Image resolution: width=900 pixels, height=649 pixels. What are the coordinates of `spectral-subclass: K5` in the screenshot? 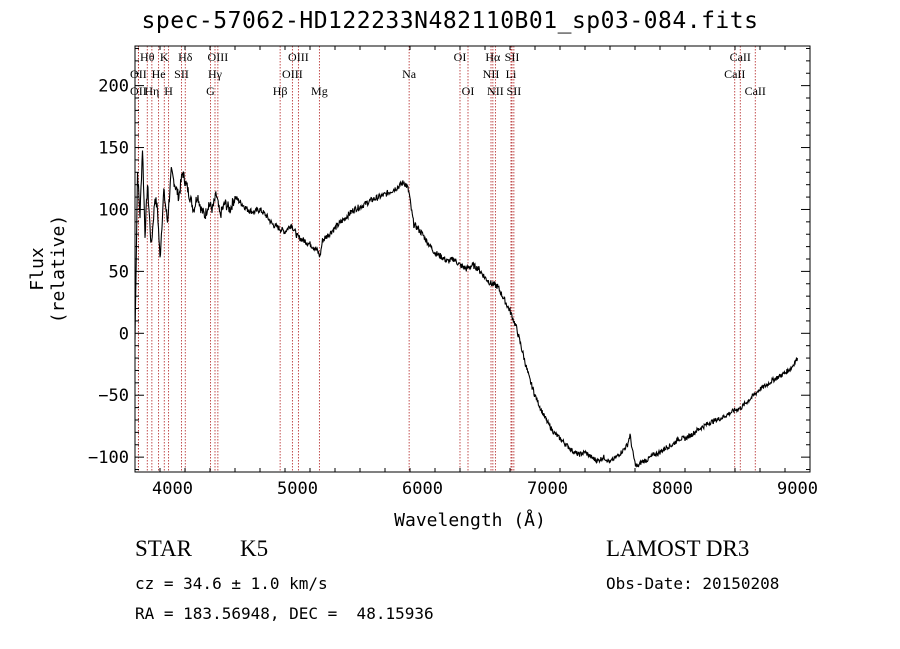 It's located at (254, 548).